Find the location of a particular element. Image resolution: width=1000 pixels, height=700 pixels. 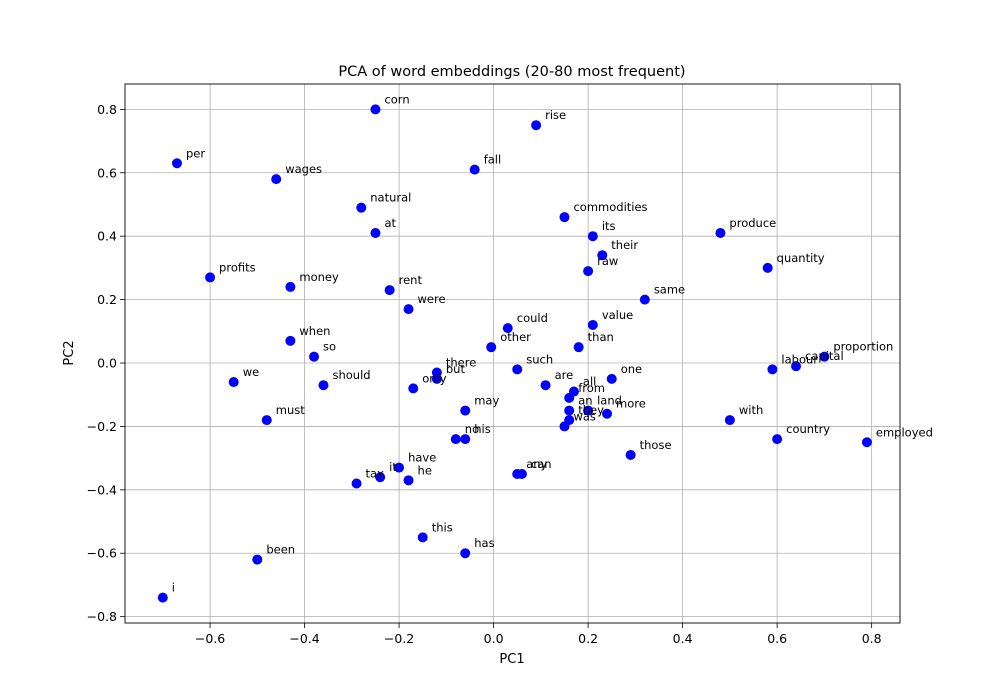

point-label: an is located at coordinates (585, 401).